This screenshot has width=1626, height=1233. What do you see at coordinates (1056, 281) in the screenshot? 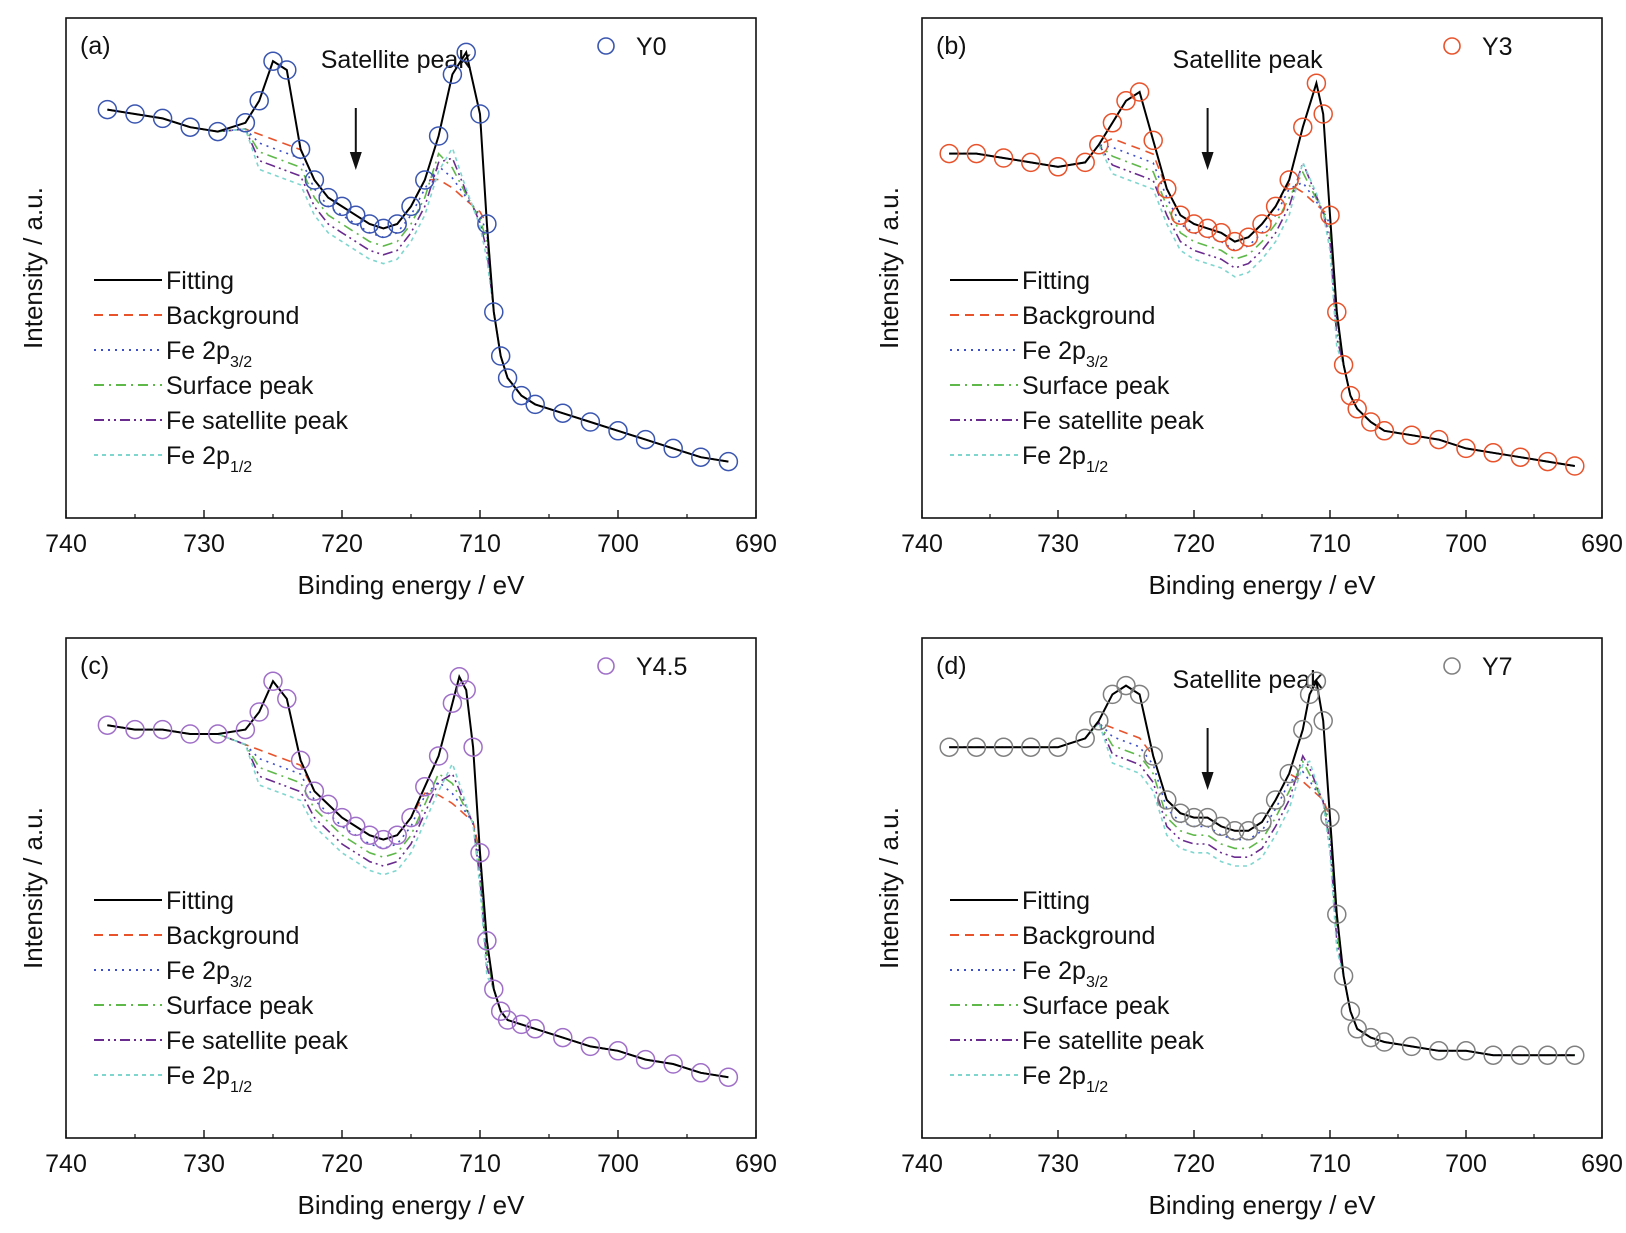
I see `legend-label-fitting: Fitting` at bounding box center [1056, 281].